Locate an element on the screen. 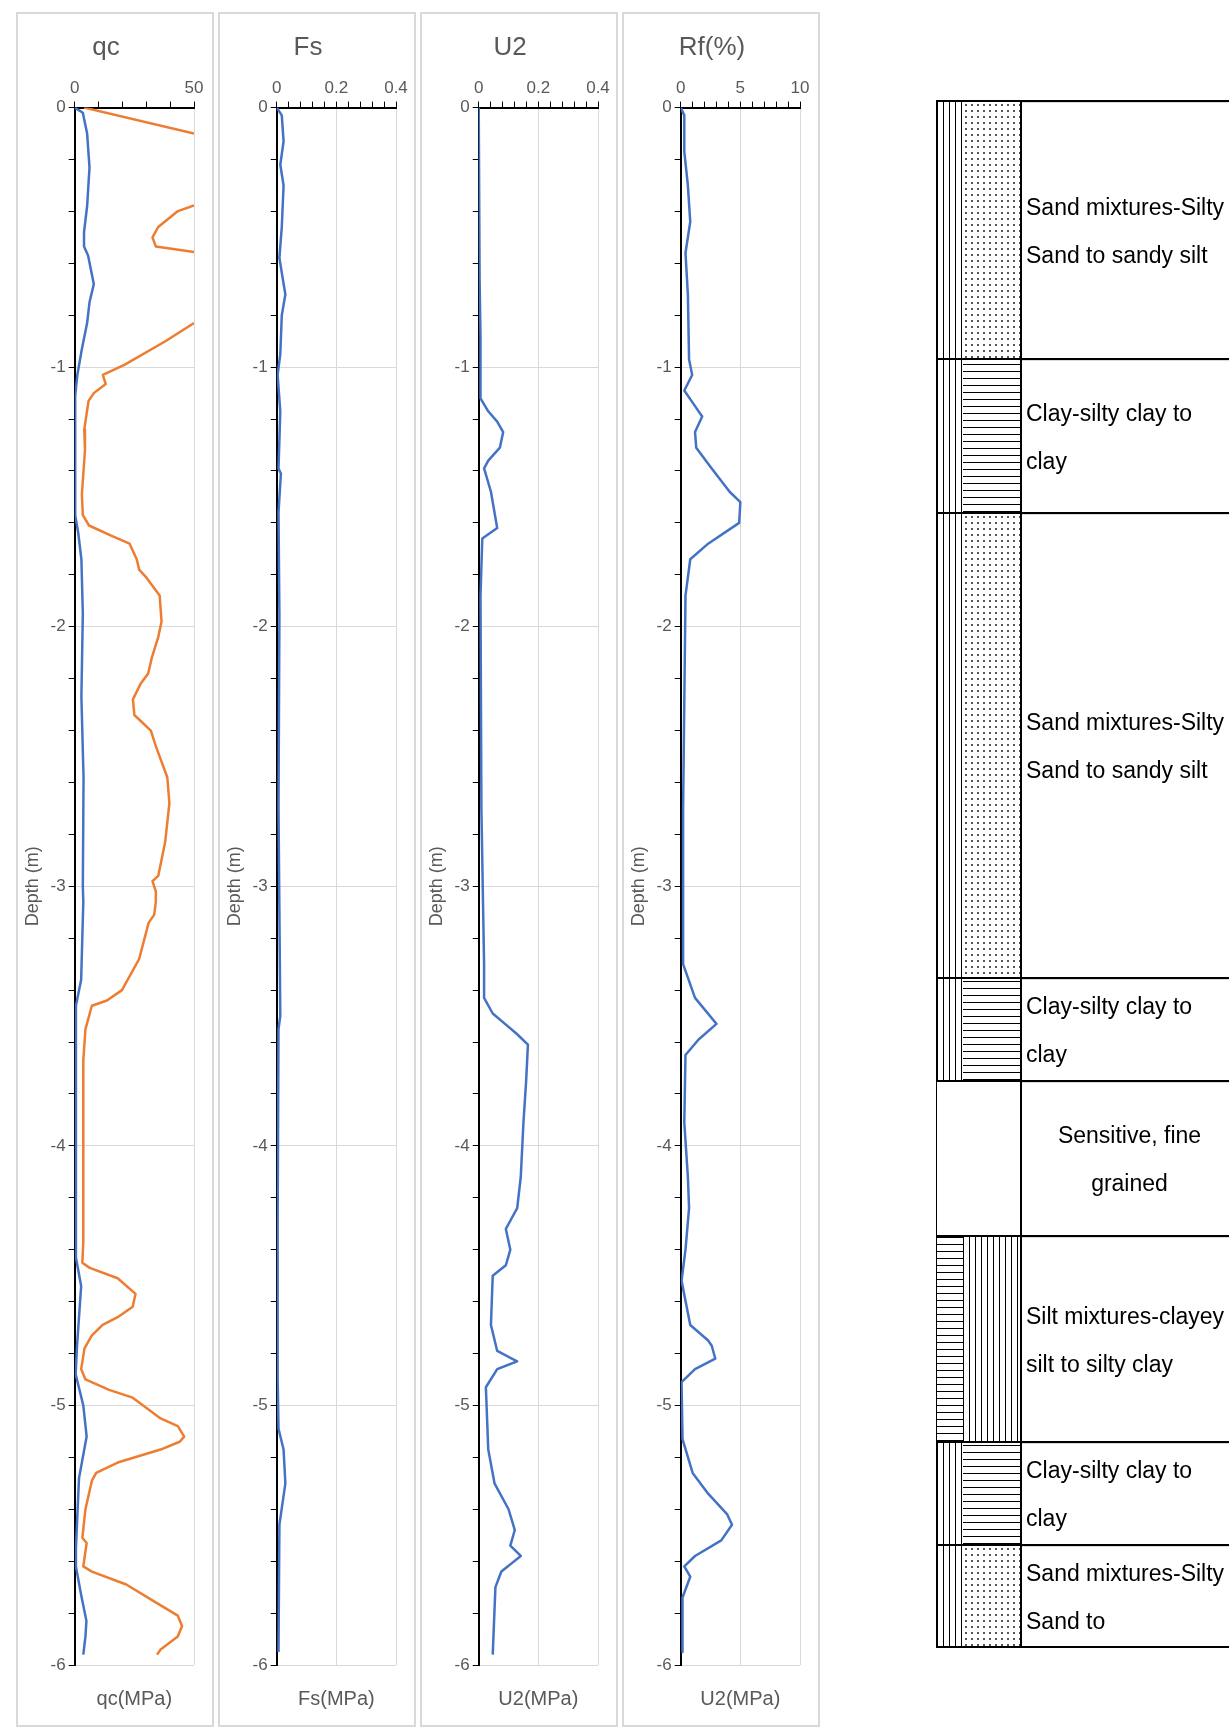  x-tick-label: 10 is located at coordinates (800, 88).